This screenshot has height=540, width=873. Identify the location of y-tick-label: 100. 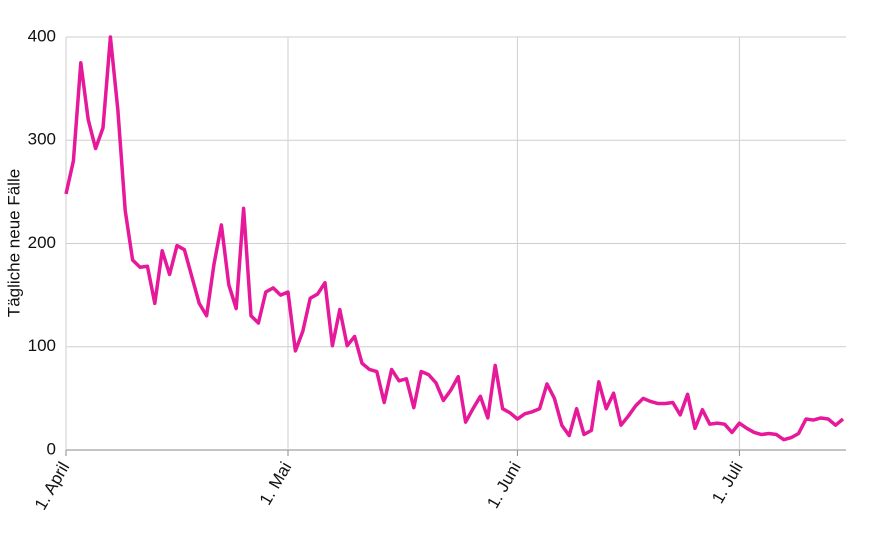
(42, 345).